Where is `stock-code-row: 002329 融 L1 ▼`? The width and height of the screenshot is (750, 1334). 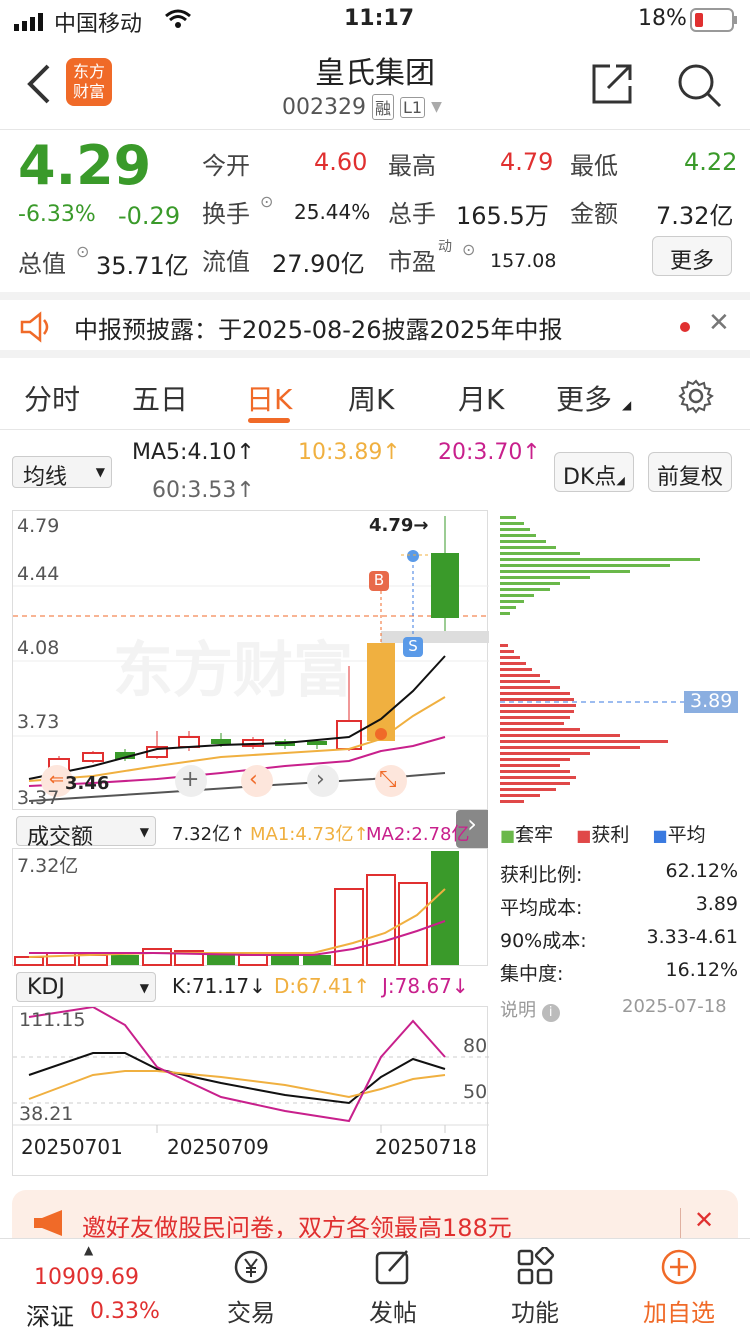
stock-code-row: 002329 融 L1 ▼ is located at coordinates (362, 107).